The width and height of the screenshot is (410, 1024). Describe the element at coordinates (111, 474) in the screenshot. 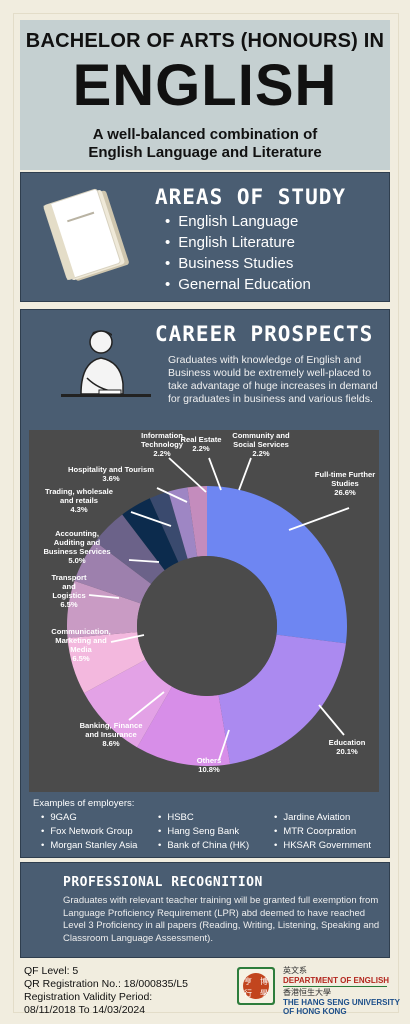

I see `slice-label: Hospitality and Tourism 3.6%` at that location.